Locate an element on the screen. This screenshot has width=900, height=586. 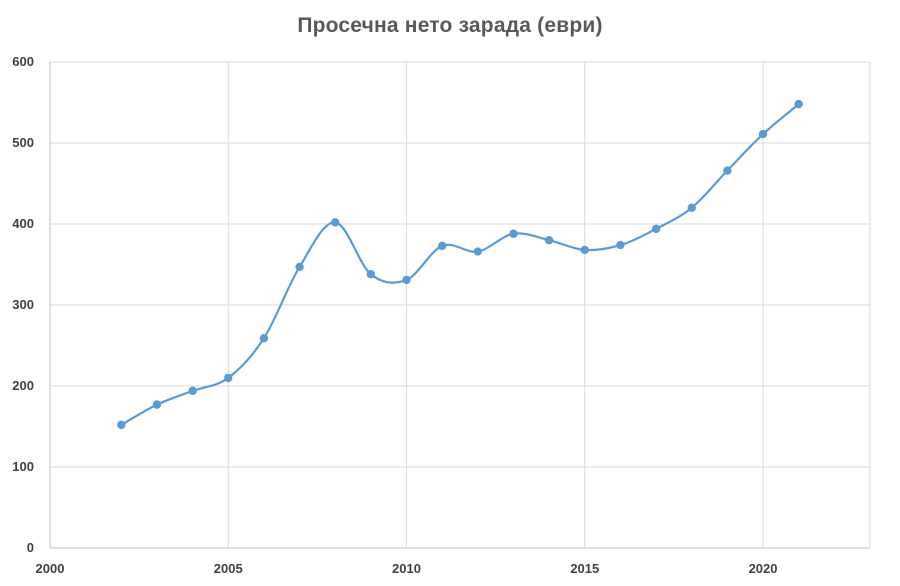
x-tick-label: 2000 is located at coordinates (50, 568).